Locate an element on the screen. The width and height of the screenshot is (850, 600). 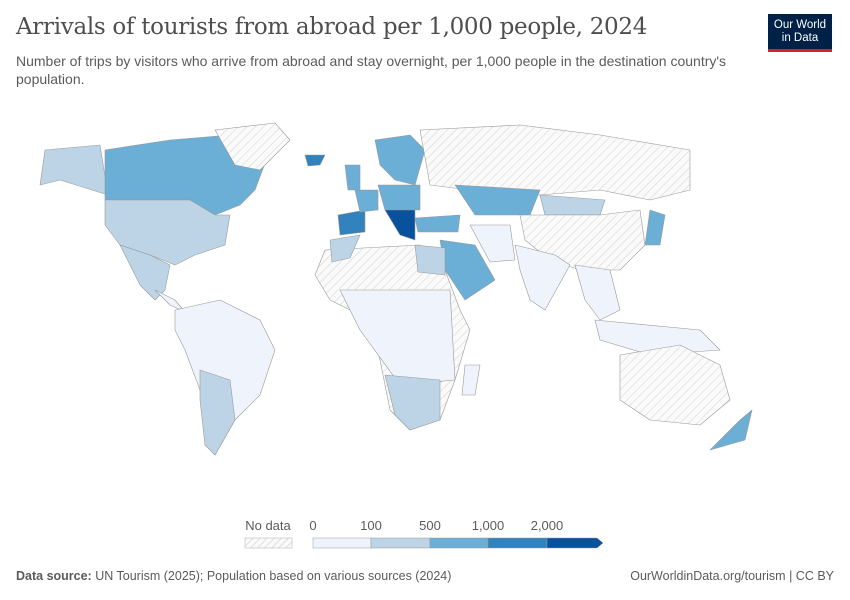
owid-logo: Our World in Data is located at coordinates (800, 33).